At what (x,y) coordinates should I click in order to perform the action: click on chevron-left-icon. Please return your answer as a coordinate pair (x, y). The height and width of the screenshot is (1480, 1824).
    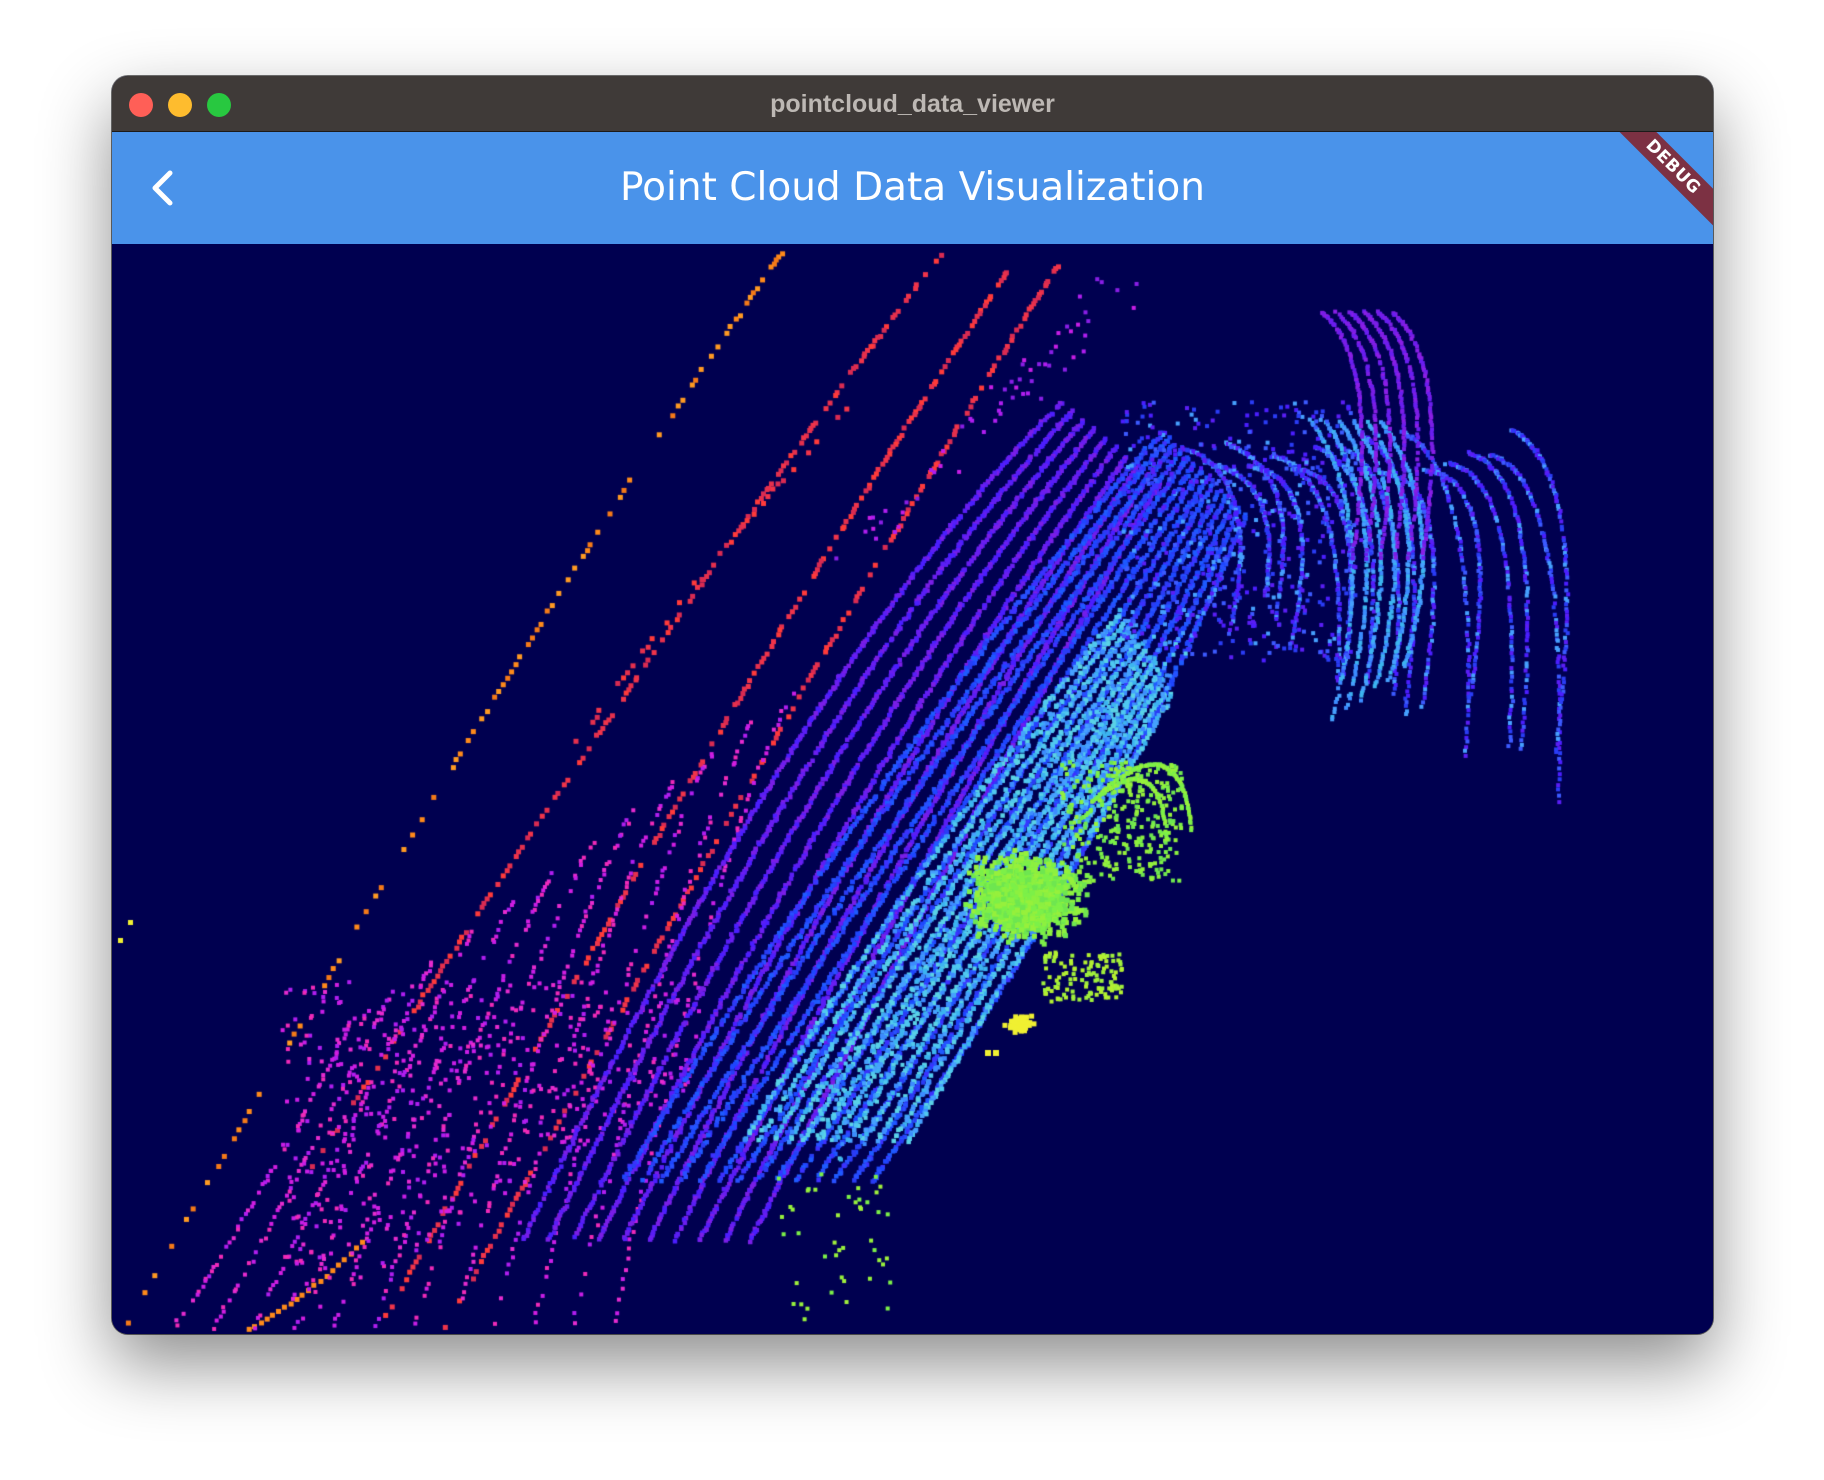
    Looking at the image, I should click on (162, 188).